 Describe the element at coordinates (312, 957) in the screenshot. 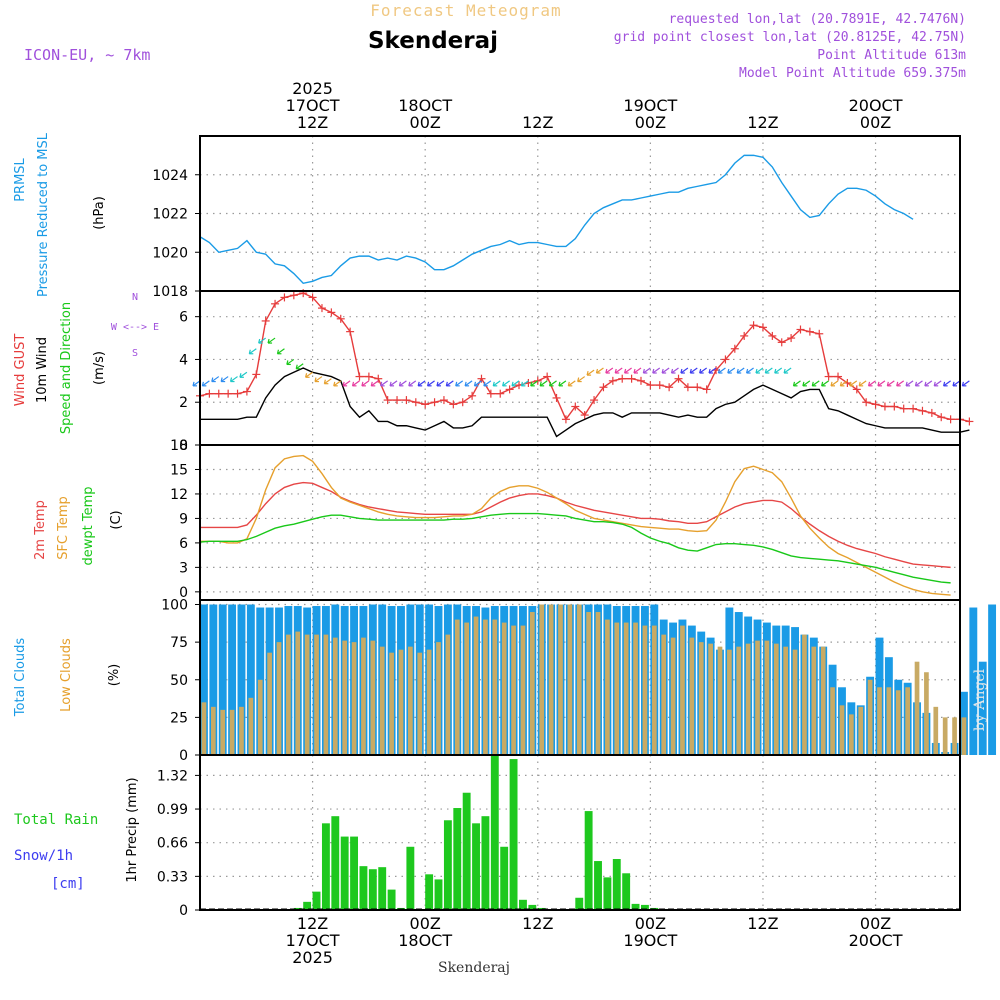

I see `time-label: 2025` at that location.